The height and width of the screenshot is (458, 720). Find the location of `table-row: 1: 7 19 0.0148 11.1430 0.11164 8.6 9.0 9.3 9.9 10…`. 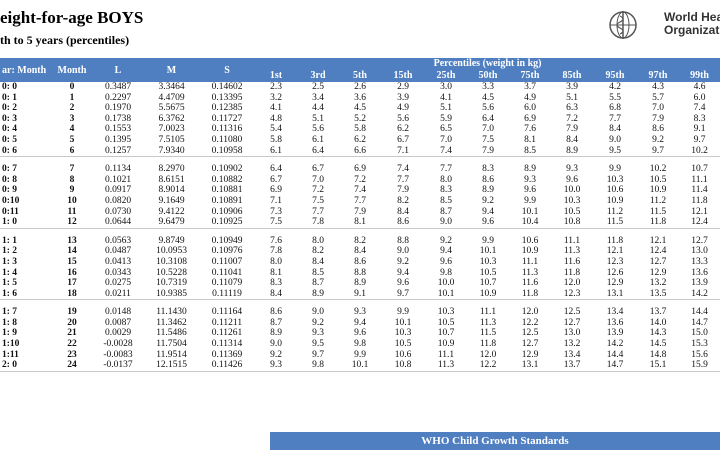

table-row: 1: 7 19 0.0148 11.1430 0.11164 8.6 9.0 9.3 9.9 10… is located at coordinates (360, 312).